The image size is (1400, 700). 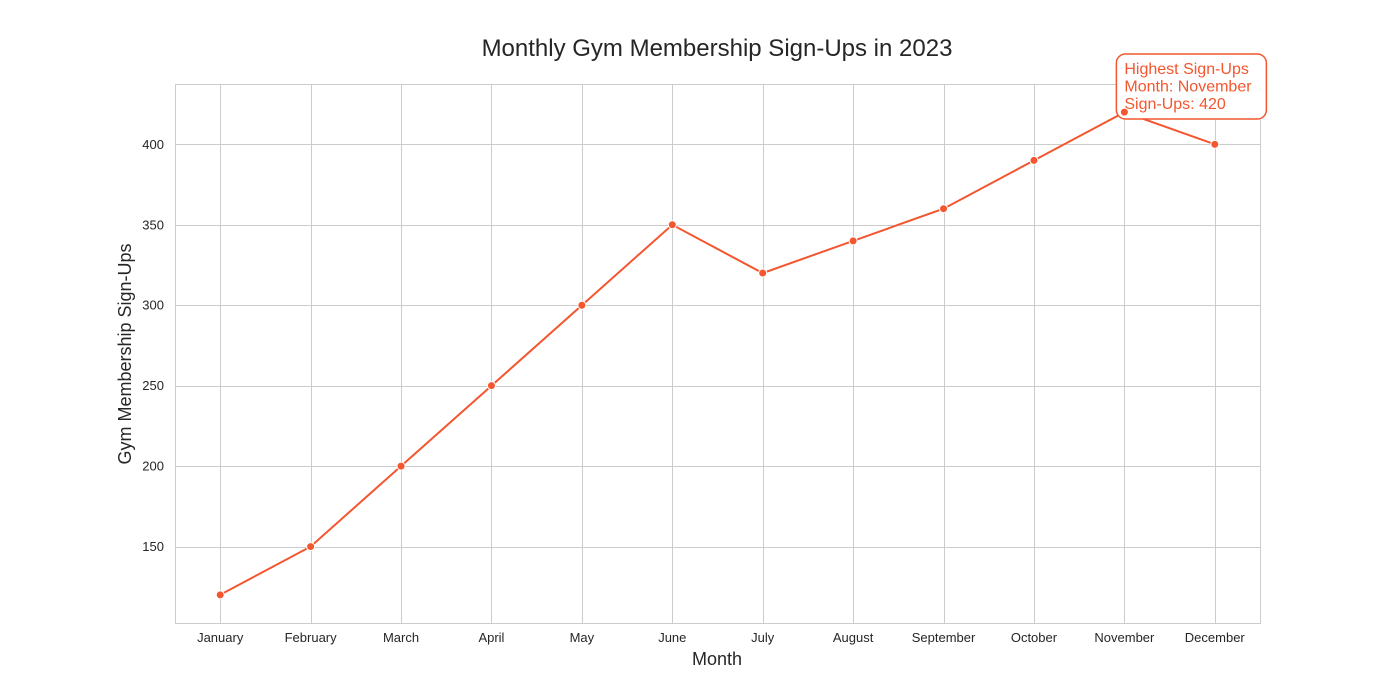 What do you see at coordinates (153, 546) in the screenshot?
I see `y-tick-label: 150` at bounding box center [153, 546].